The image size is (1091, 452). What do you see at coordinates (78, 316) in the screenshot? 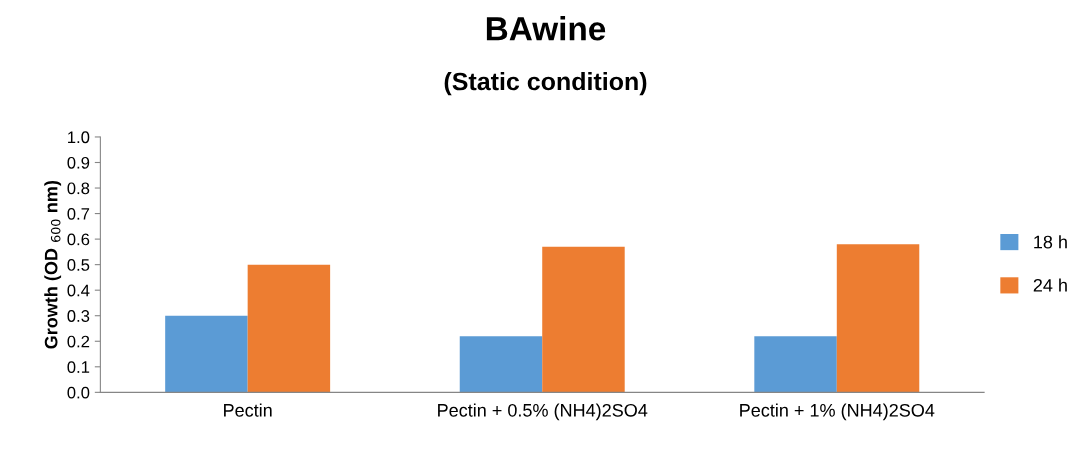
I see `y-tick-label: 0.3` at bounding box center [78, 316].